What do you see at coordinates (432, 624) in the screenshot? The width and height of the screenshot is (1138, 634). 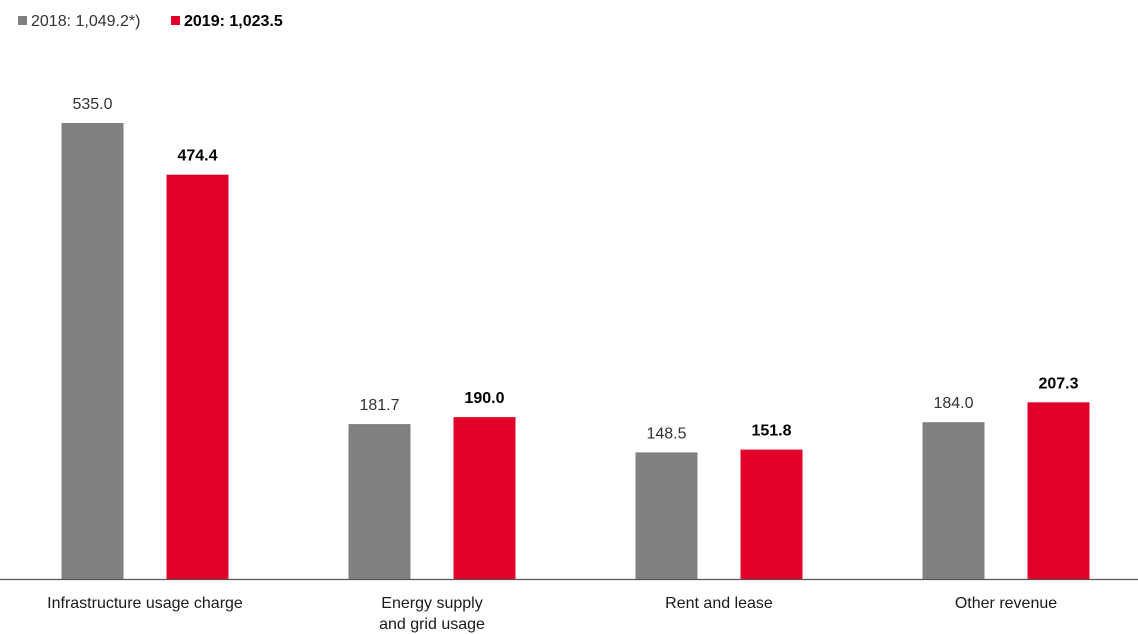 I see `category-label-1-line-1: and grid usage` at bounding box center [432, 624].